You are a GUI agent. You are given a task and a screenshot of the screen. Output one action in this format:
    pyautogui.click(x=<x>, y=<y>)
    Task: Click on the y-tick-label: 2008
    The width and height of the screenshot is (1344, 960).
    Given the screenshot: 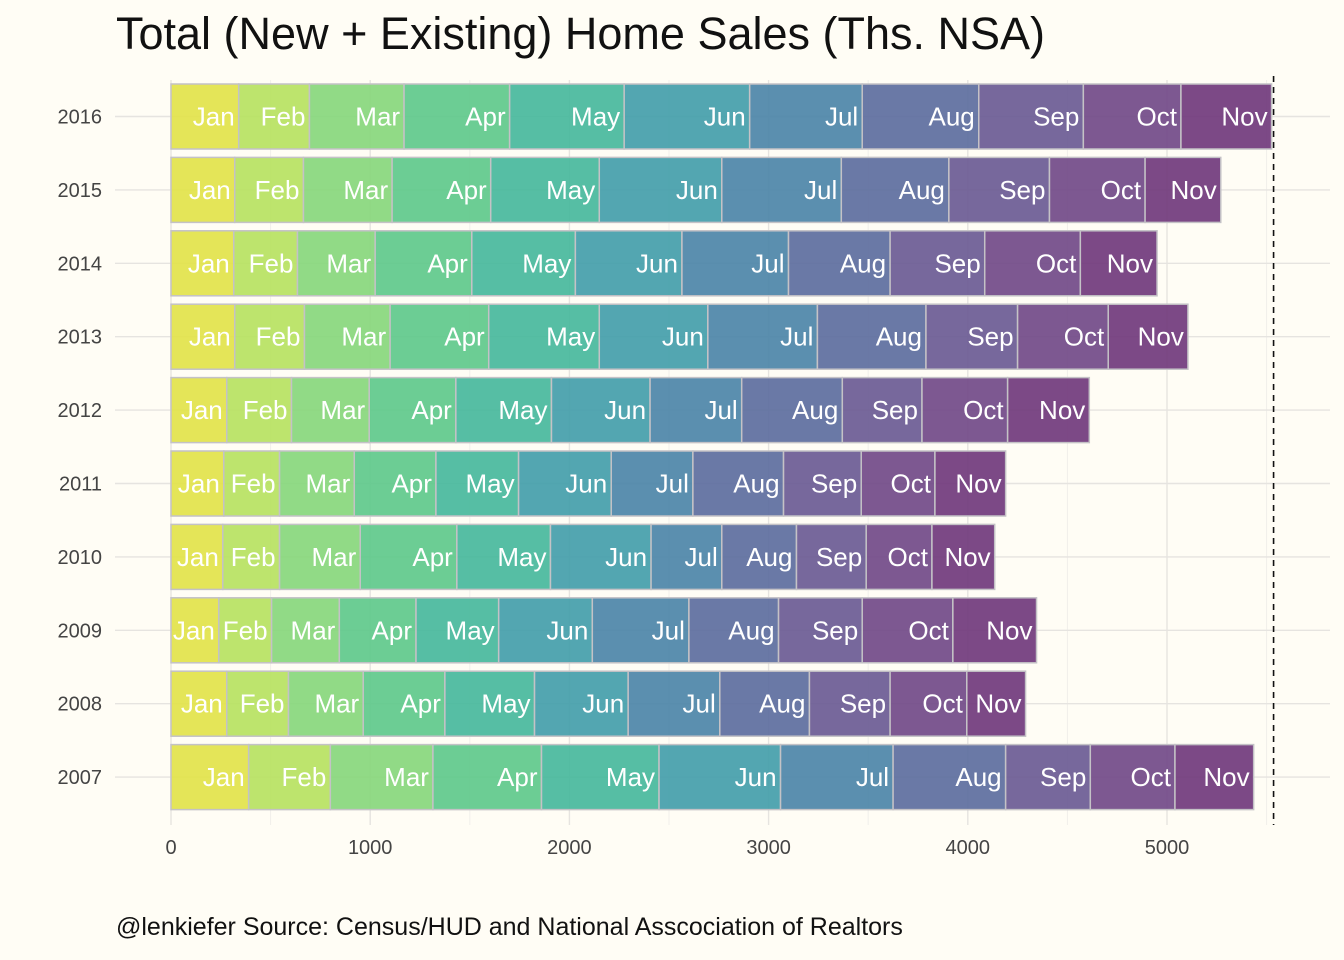 What is the action you would take?
    pyautogui.click(x=80, y=705)
    